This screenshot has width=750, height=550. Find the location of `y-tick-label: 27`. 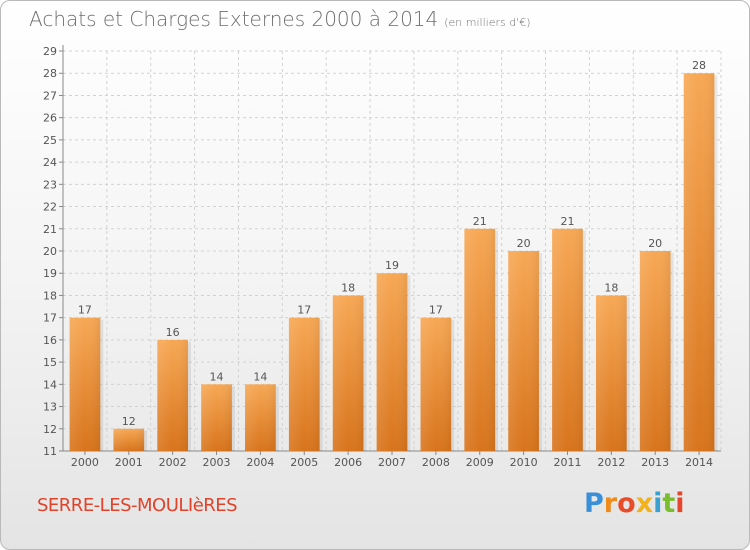

y-tick-label: 27 is located at coordinates (50, 95).